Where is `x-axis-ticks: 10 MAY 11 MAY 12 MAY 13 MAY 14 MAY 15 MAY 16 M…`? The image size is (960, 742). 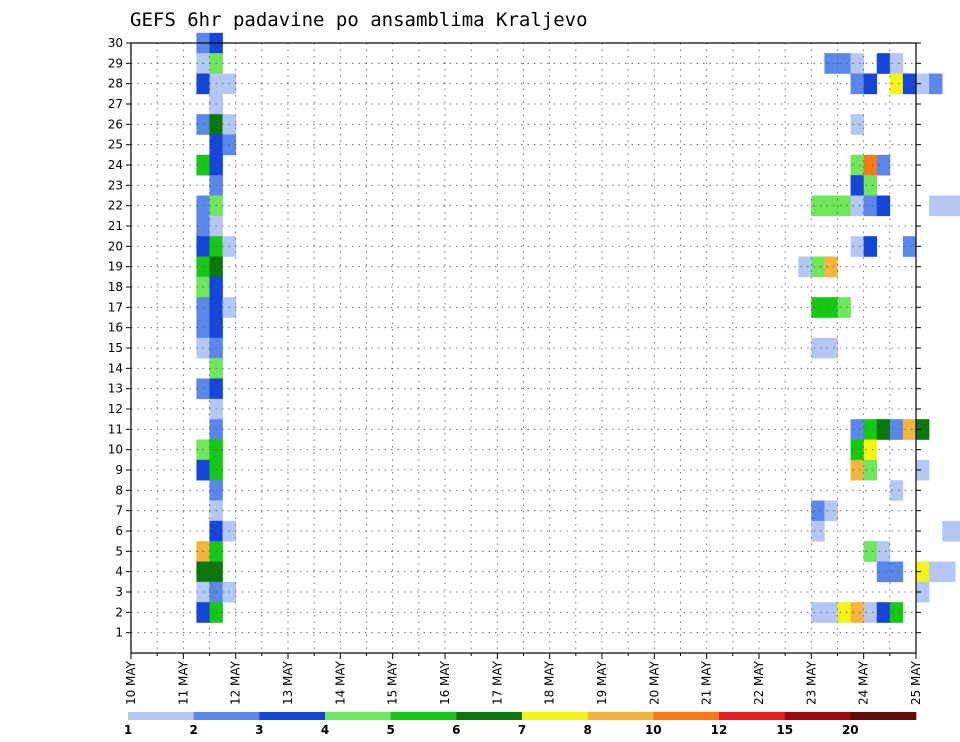 x-axis-ticks: 10 MAY 11 MAY 12 MAY 13 MAY 14 MAY 15 MAY 16 M… is located at coordinates (523, 679).